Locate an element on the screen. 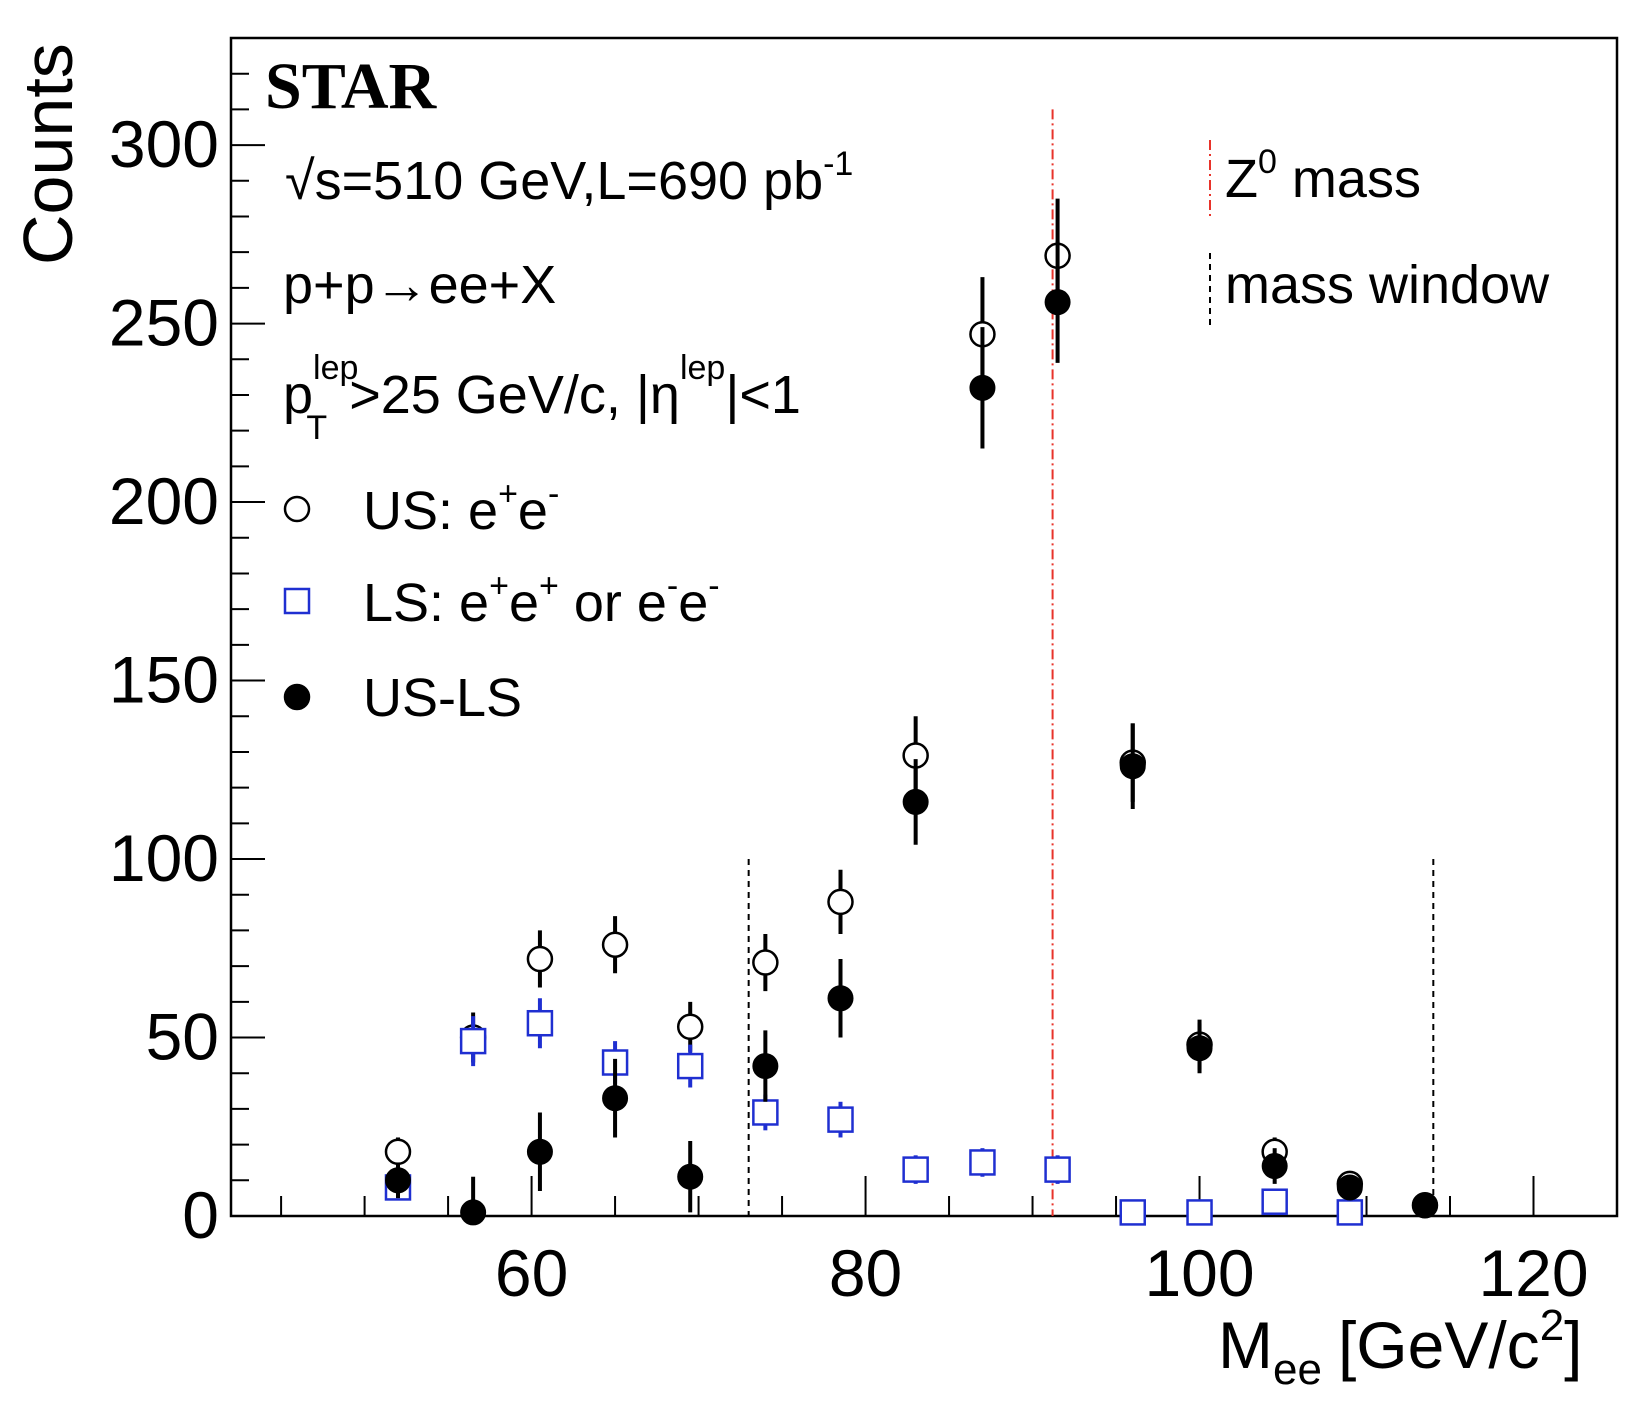 This screenshot has width=1626, height=1408. y-axis-label: Counts is located at coordinates (48, 154).